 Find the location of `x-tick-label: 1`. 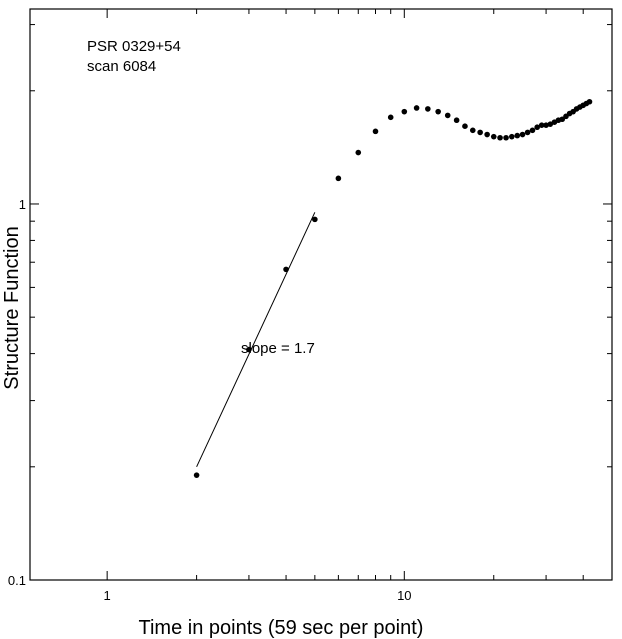

x-tick-label: 1 is located at coordinates (107, 595).